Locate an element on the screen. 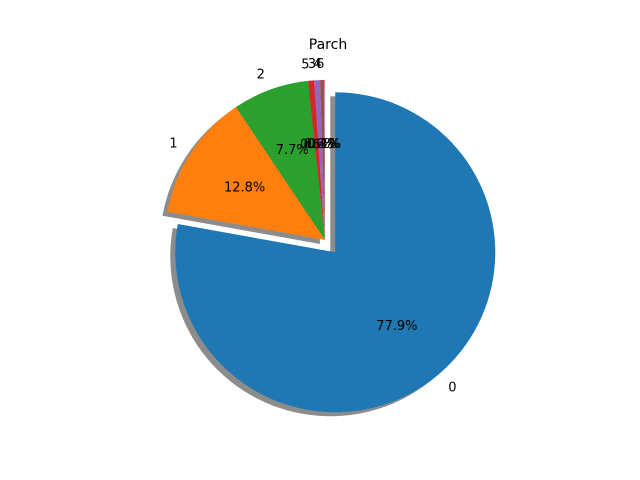 This screenshot has height=480, width=640. slice-label-0: 0 is located at coordinates (452, 387).